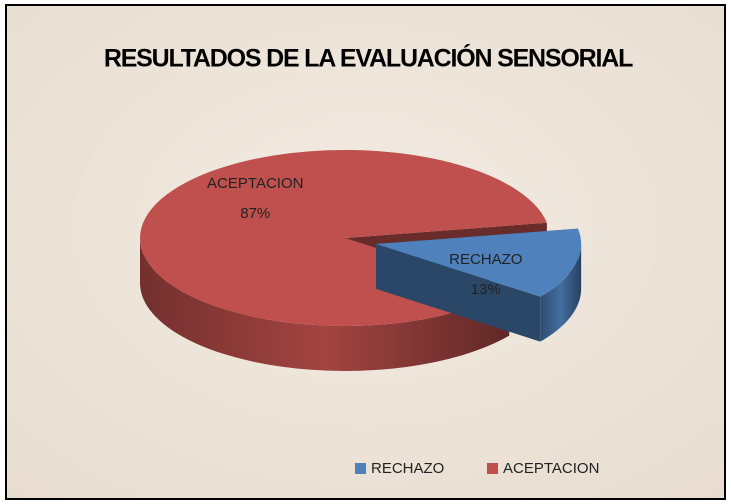 This screenshot has height=504, width=731. I want to click on data-label-value: 13%, so click(486, 289).